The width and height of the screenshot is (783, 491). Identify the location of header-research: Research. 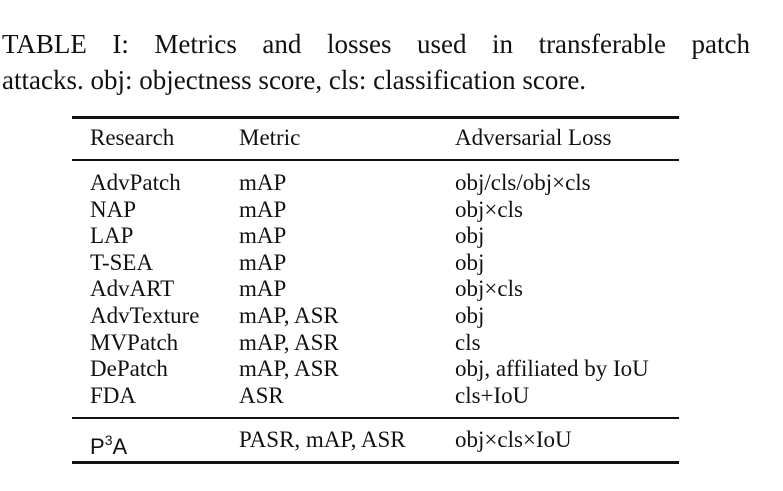
(132, 137).